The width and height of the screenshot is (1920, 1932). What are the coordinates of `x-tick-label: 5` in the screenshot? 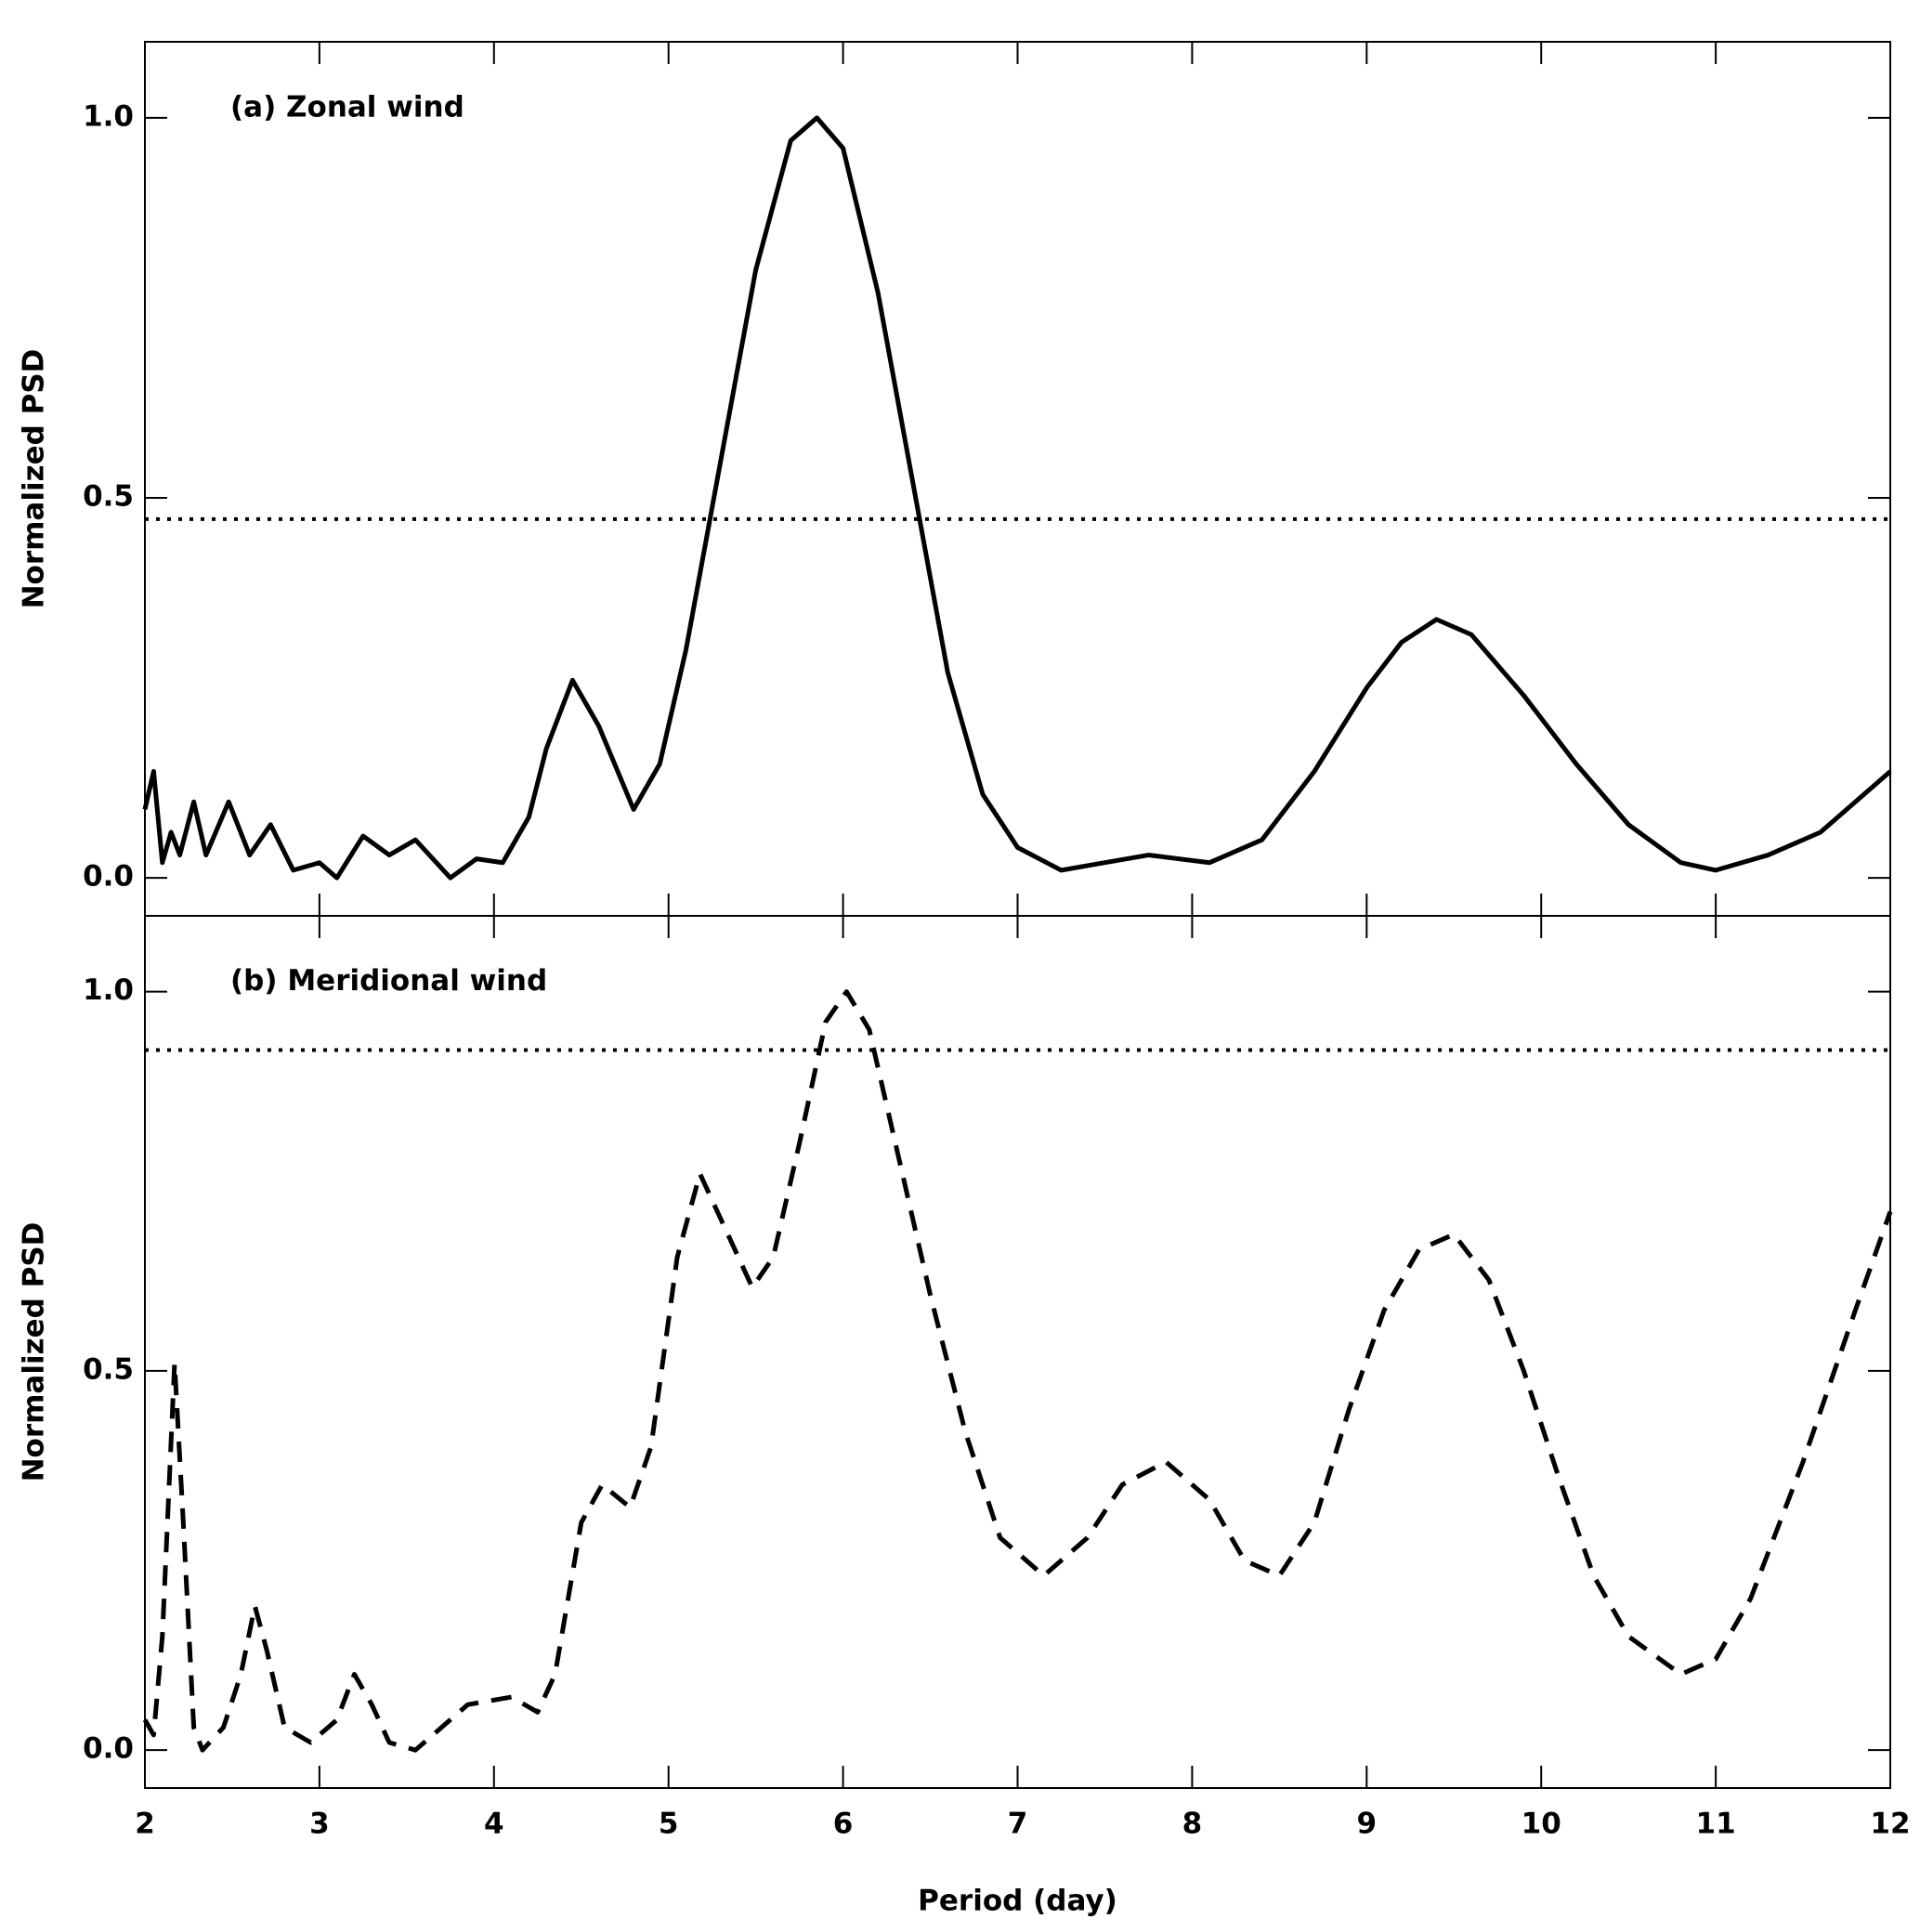 It's located at (669, 1824).